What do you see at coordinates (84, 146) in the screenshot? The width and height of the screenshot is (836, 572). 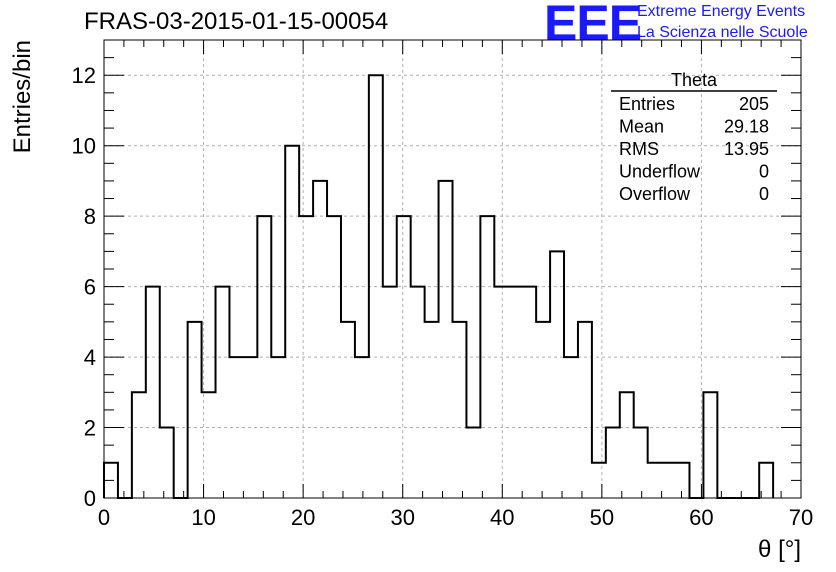 I see `y-tick-label: 10` at bounding box center [84, 146].